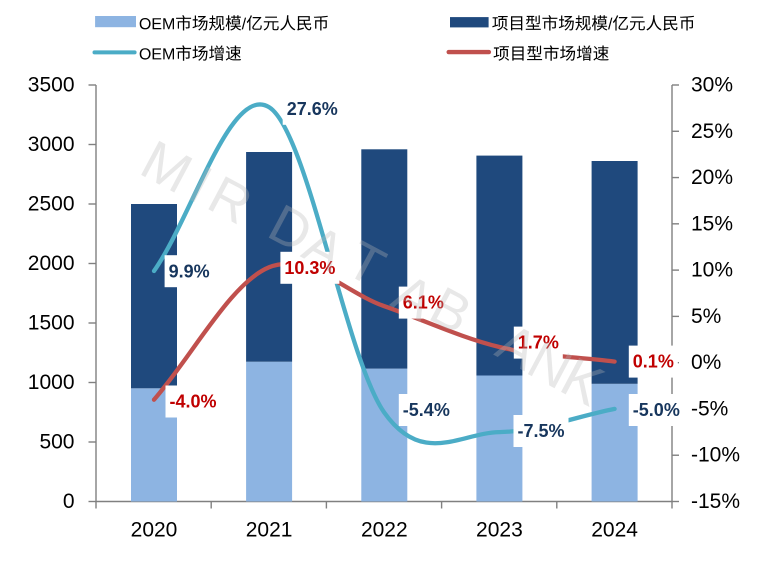 The height and width of the screenshot is (569, 771). Describe the element at coordinates (706, 362) in the screenshot. I see `svg-text: 0%` at that location.